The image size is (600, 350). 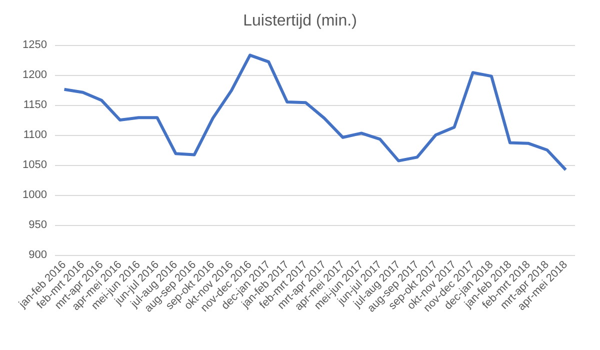 I want to click on y-tick-label: 950, so click(x=37, y=225).